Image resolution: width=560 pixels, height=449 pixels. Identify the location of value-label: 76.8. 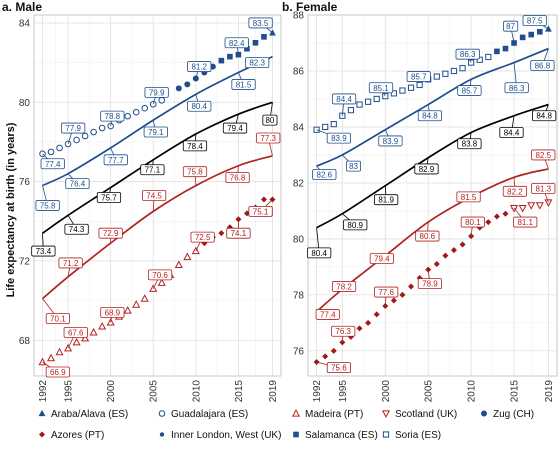
(238, 178).